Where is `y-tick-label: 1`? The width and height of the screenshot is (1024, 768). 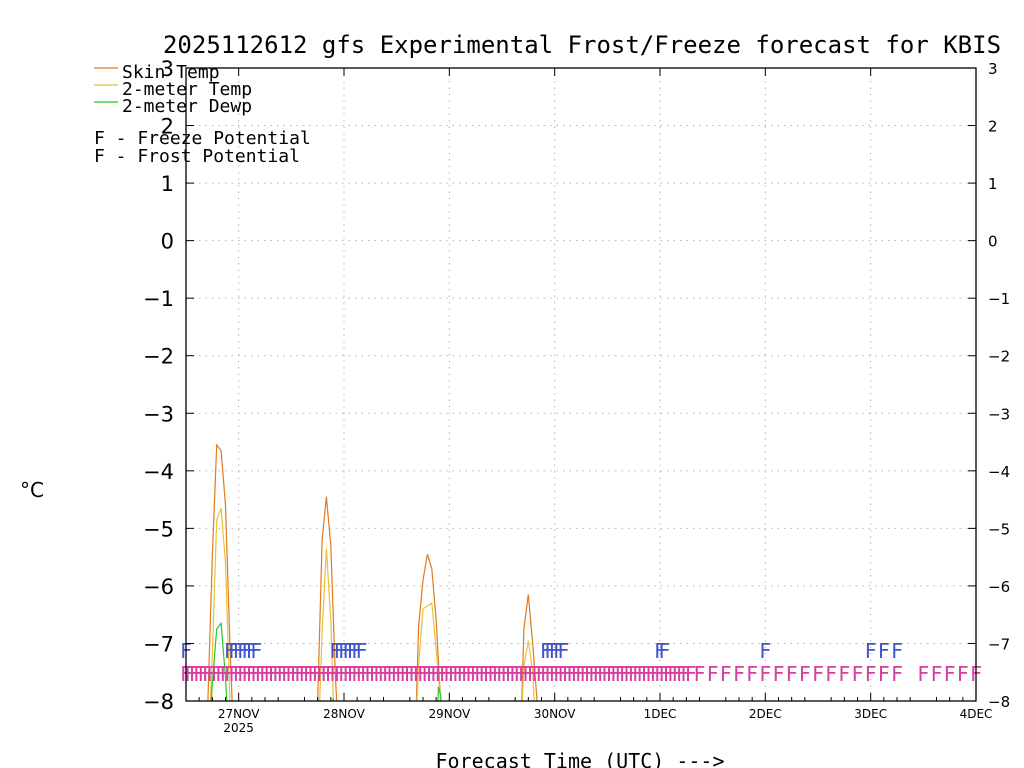 y-tick-label: 1 is located at coordinates (167, 184).